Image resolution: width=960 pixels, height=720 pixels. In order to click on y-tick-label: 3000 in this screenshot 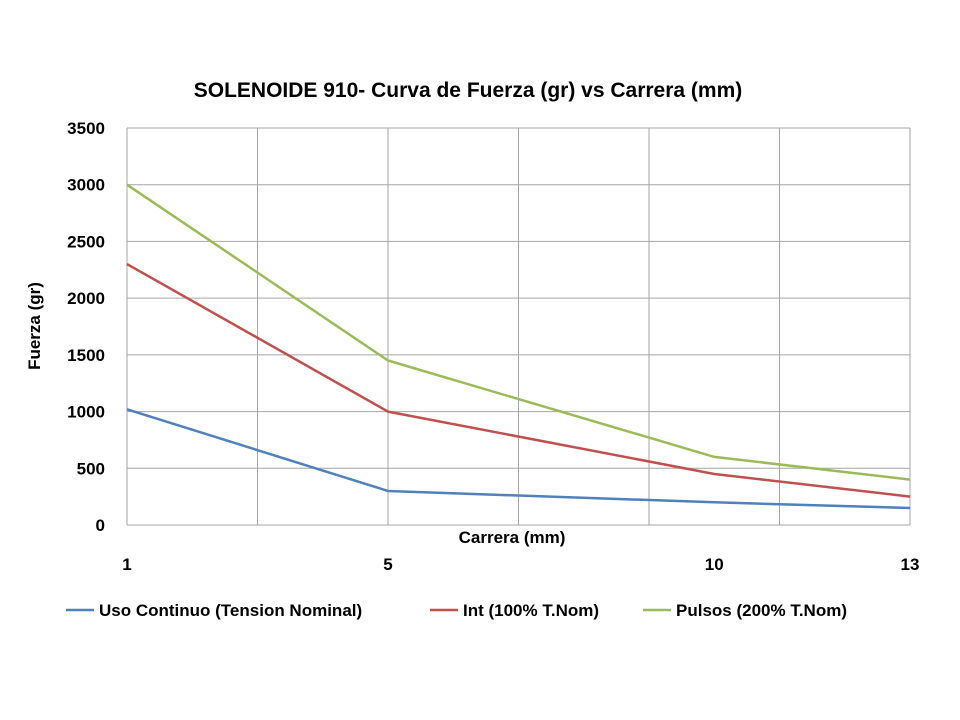, I will do `click(86, 185)`.